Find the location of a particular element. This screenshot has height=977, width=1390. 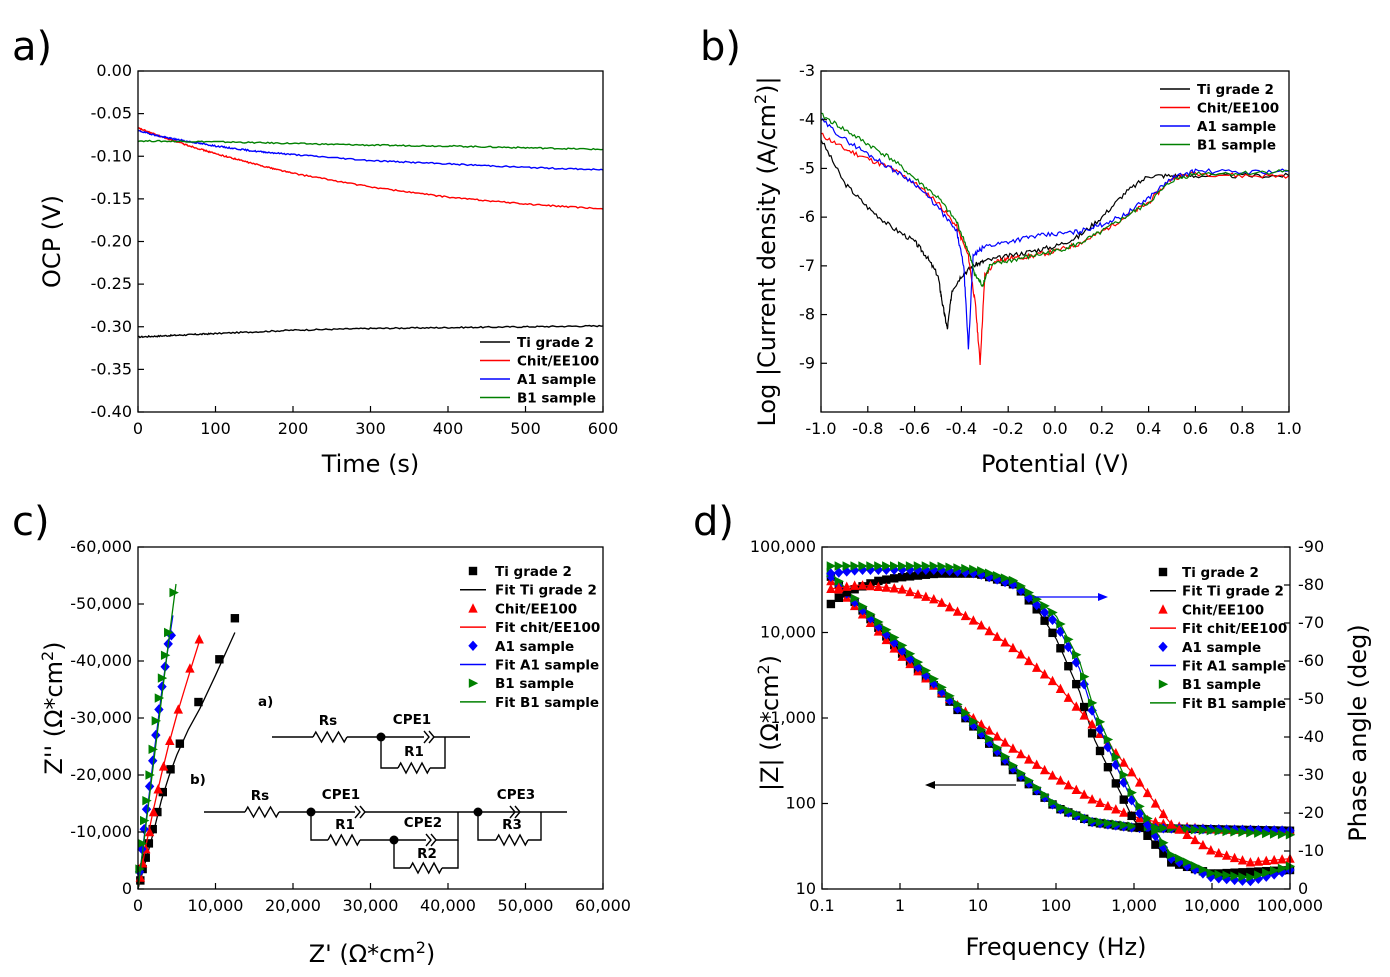

legend-d-4-swatch is located at coordinates (1163, 646).